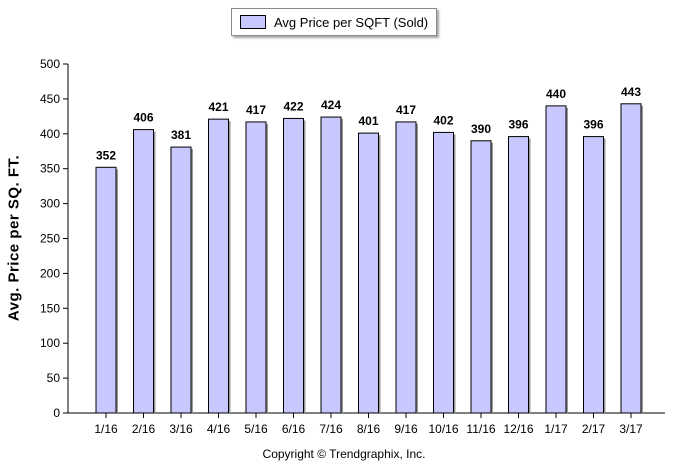 Image resolution: width=688 pixels, height=472 pixels. What do you see at coordinates (481, 129) in the screenshot?
I see `data-label: 390` at bounding box center [481, 129].